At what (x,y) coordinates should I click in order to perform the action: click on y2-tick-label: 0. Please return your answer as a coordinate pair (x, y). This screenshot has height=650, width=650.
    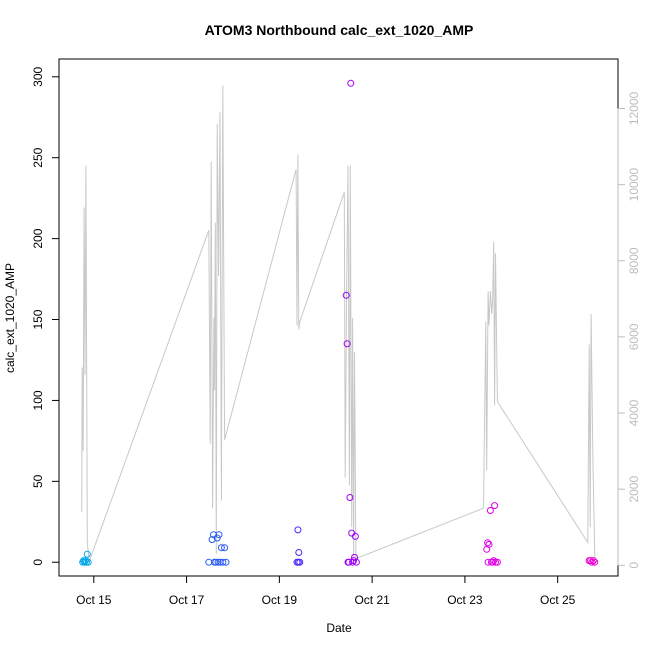
    Looking at the image, I should click on (634, 565).